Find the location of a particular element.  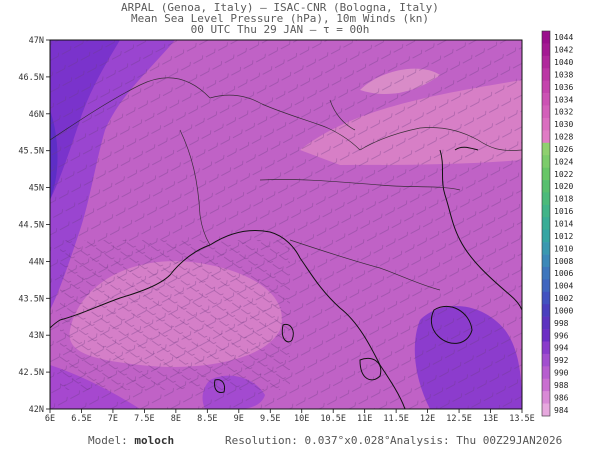

colorbar-label: 1018 is located at coordinates (563, 199).